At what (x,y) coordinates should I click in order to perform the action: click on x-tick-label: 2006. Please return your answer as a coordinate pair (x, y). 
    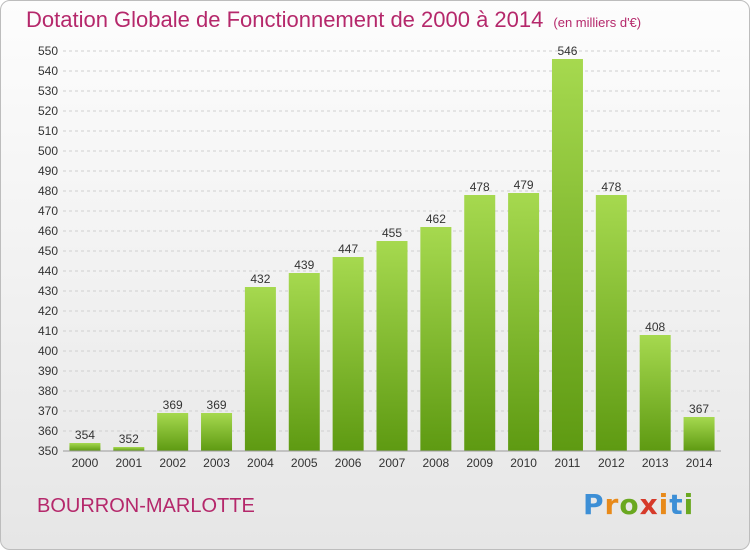
    Looking at the image, I should click on (348, 463).